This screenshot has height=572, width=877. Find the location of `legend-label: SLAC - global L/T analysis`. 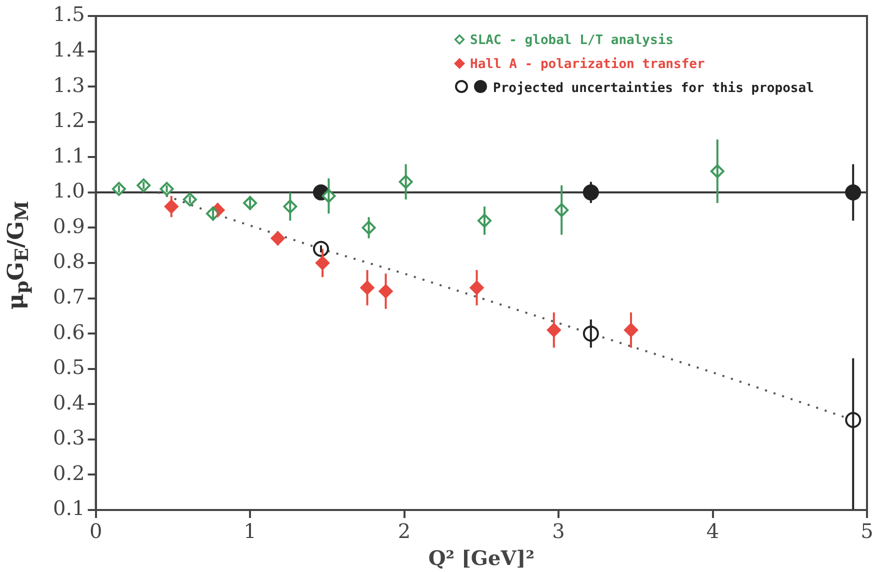

legend-label: SLAC - global L/T analysis is located at coordinates (572, 40).